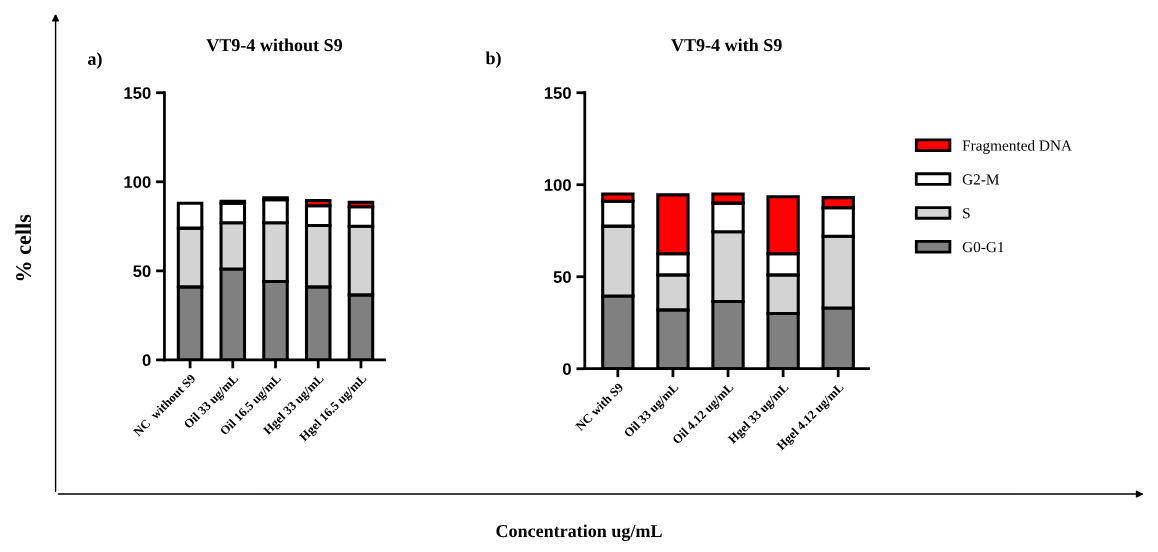 The width and height of the screenshot is (1158, 552). I want to click on legend-label: G2-M, so click(981, 179).